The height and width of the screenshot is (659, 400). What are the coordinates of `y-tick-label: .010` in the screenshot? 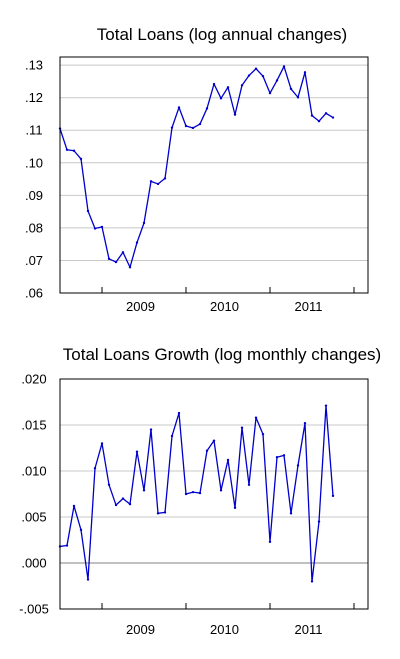 It's located at (33, 471).